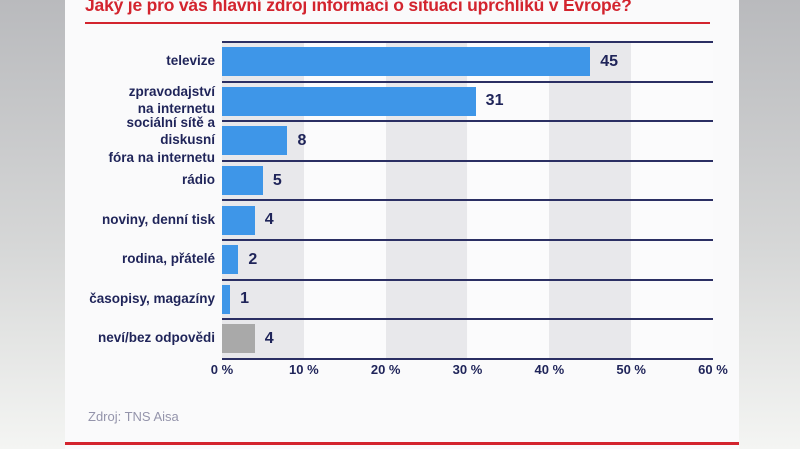 Image resolution: width=800 pixels, height=449 pixels. I want to click on bar-row: 45, so click(467, 61).